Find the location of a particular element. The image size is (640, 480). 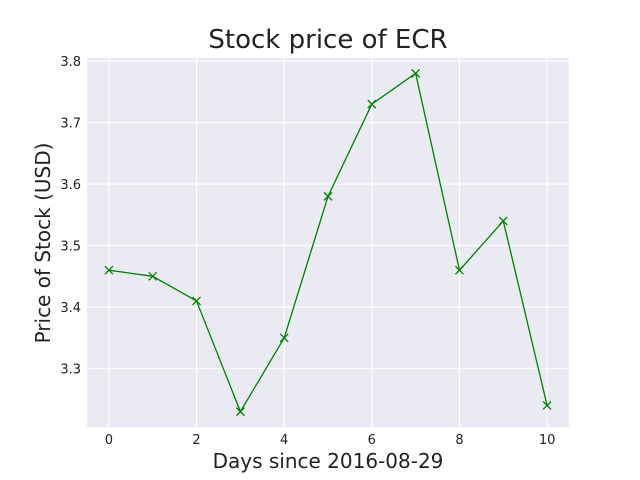

x-axis-label: Days since 2016-08-29 is located at coordinates (328, 461).